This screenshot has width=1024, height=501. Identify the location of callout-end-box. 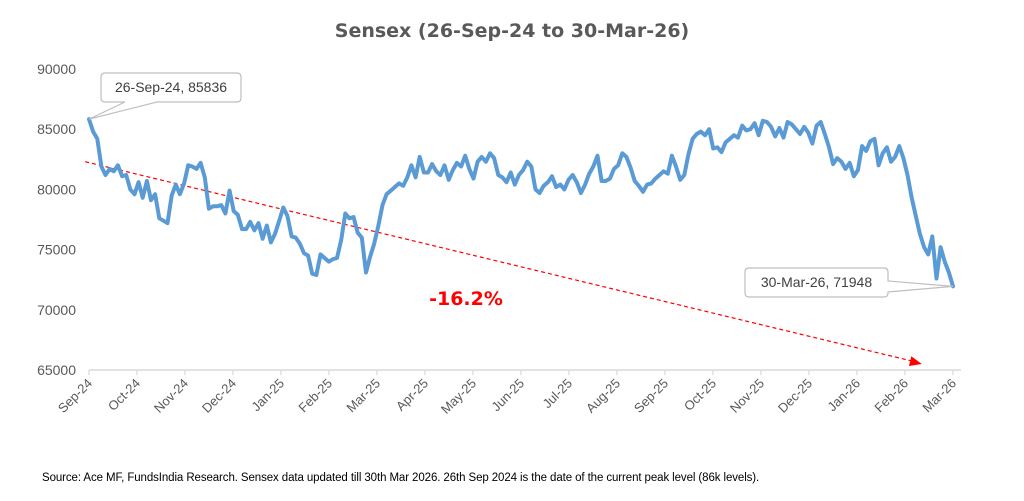
(849, 282).